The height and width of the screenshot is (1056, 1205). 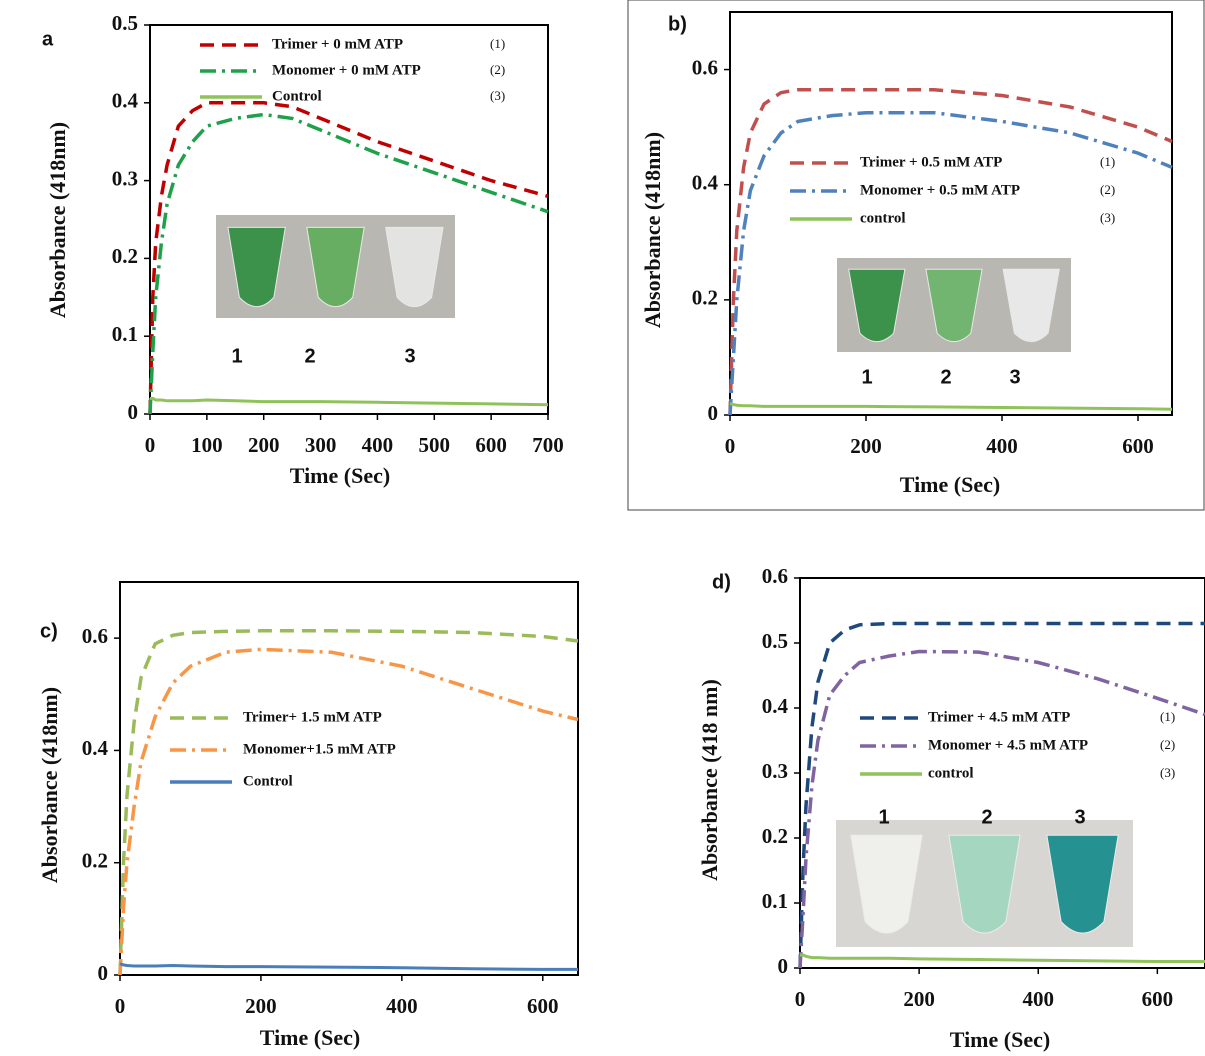 I want to click on legend-label: Monomer + 4.5 mM ATP, so click(x=1008, y=745).